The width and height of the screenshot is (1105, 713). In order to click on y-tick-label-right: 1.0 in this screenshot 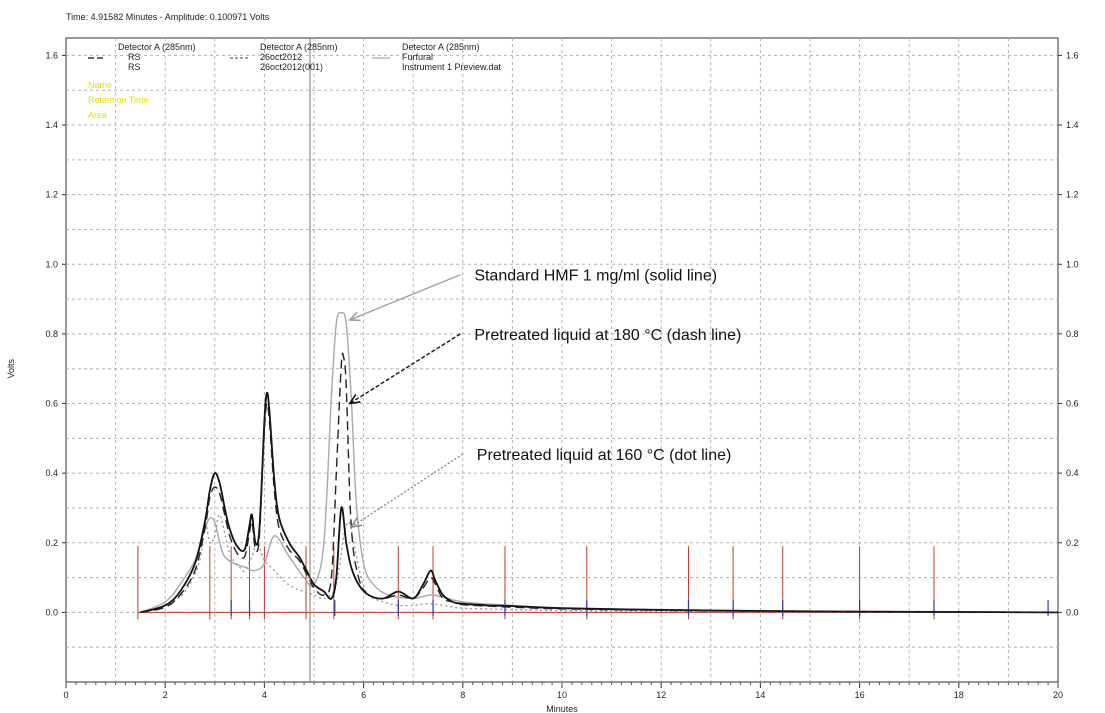, I will do `click(1072, 264)`.